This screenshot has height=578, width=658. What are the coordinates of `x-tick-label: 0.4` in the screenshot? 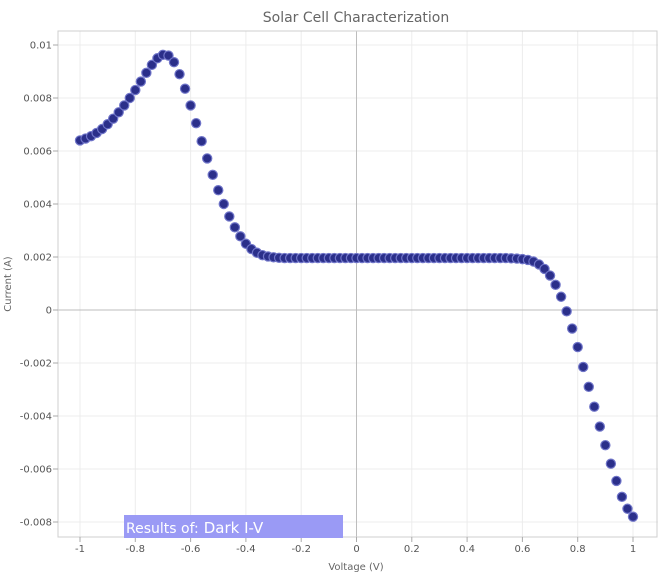 It's located at (467, 549).